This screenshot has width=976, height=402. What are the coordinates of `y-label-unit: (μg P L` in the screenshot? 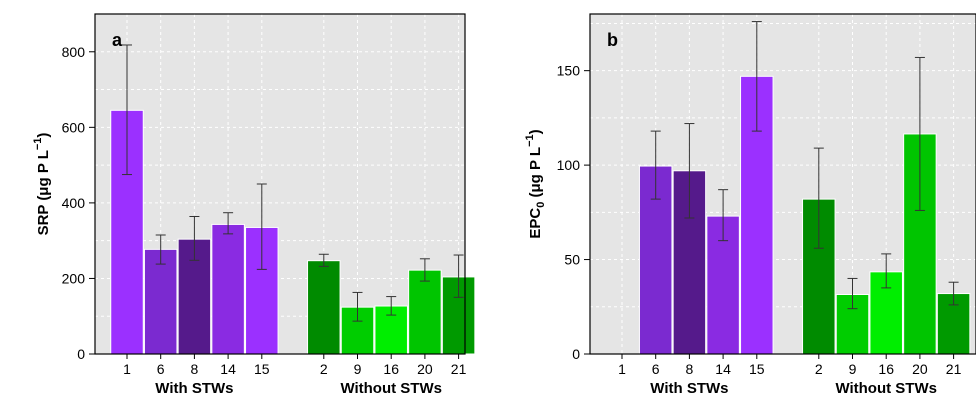 It's located at (535, 174).